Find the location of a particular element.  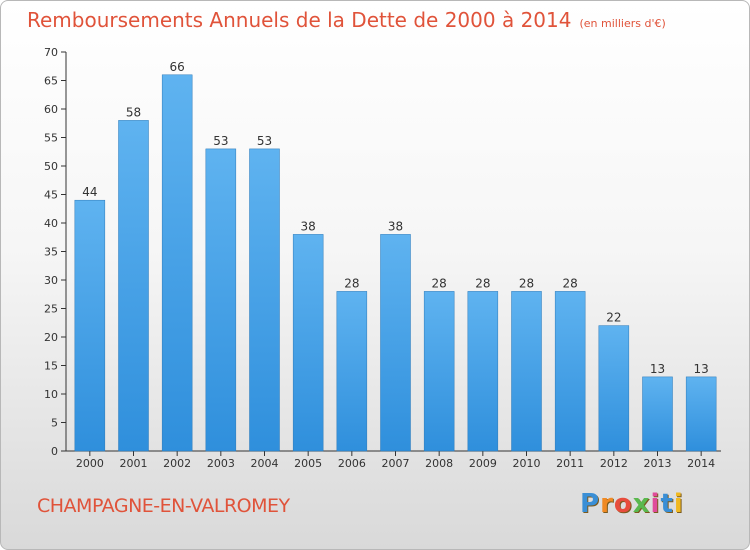

y-tick-label: 45 is located at coordinates (51, 195).